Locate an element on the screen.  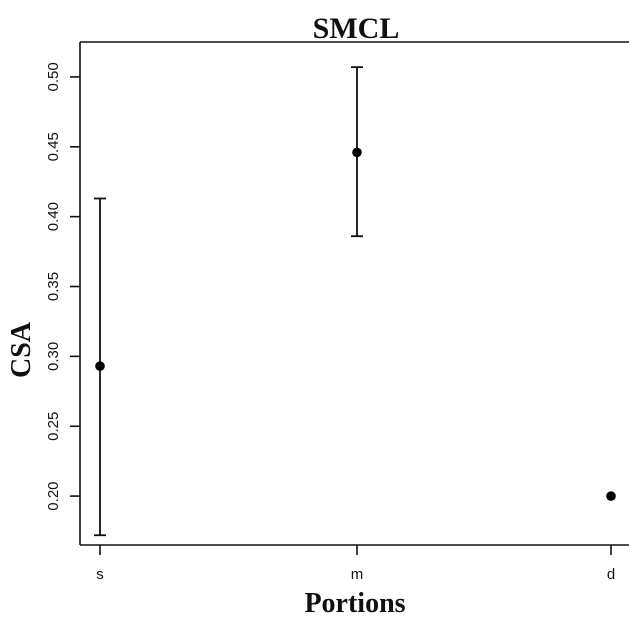
y-tick-label: 0.35 is located at coordinates (53, 286).